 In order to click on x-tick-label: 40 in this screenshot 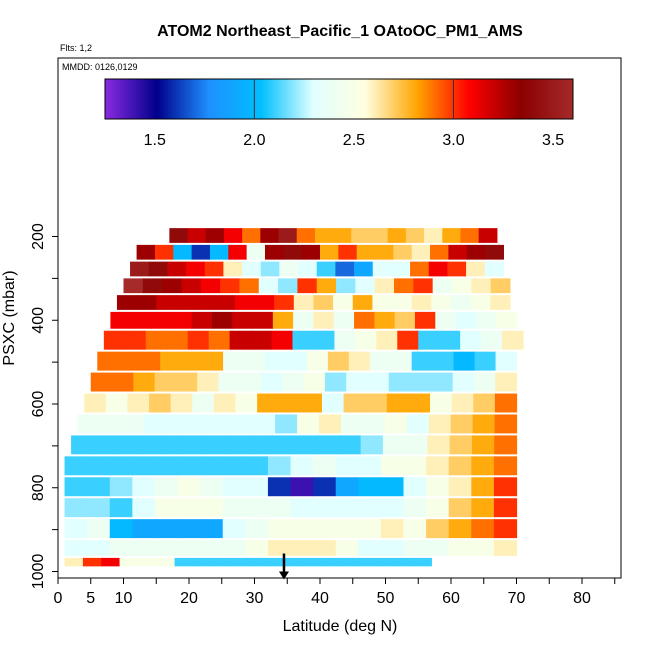, I will do `click(320, 598)`.